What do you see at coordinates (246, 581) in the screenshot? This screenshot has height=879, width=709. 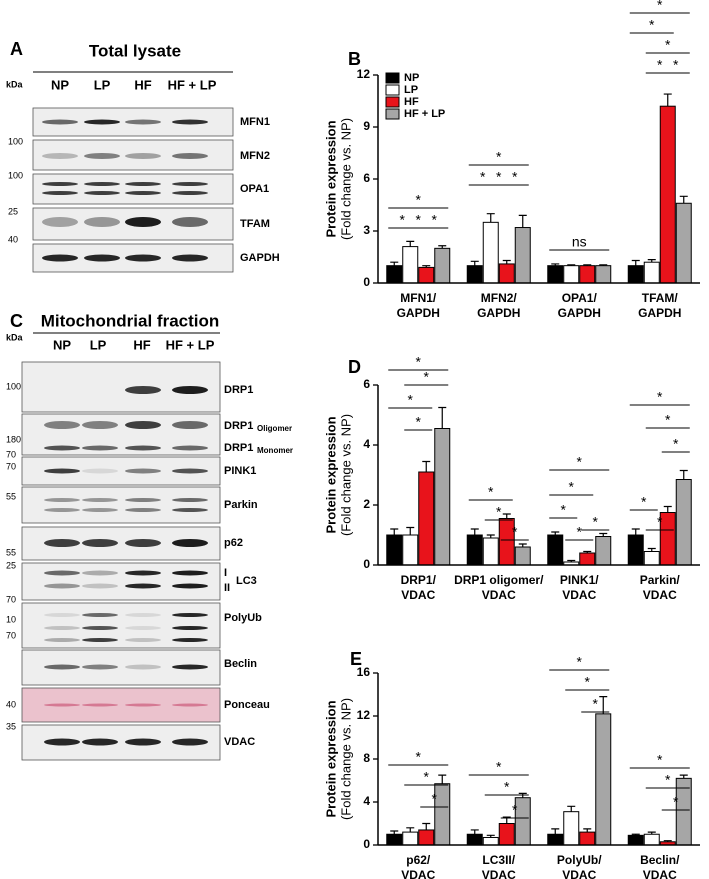 I see `row-label: LC3` at bounding box center [246, 581].